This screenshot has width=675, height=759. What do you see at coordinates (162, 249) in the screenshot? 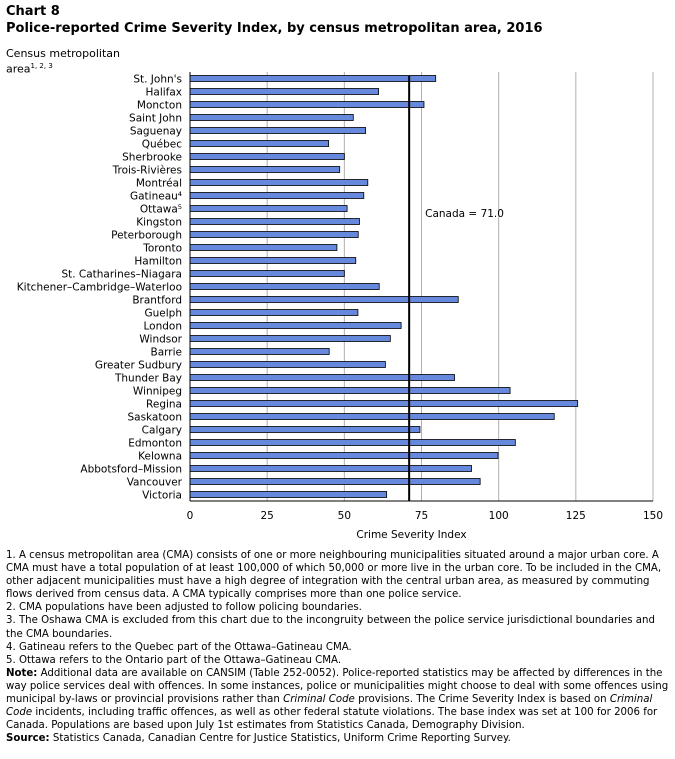
I see `category-label: Toronto` at bounding box center [162, 249].